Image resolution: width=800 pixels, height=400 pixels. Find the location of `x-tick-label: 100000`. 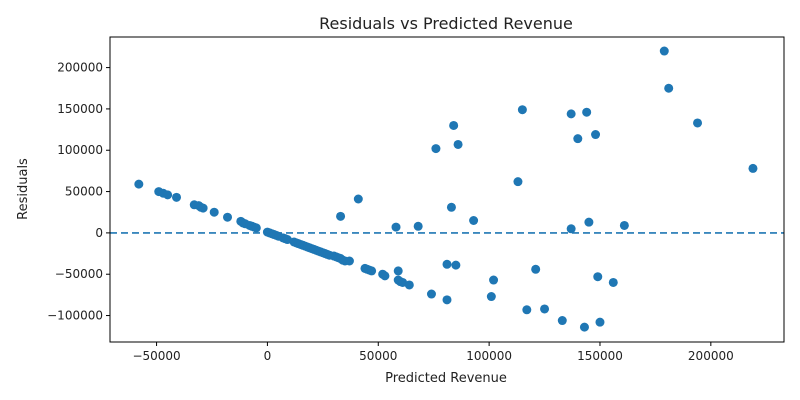

x-tick-label: 100000 is located at coordinates (489, 356).